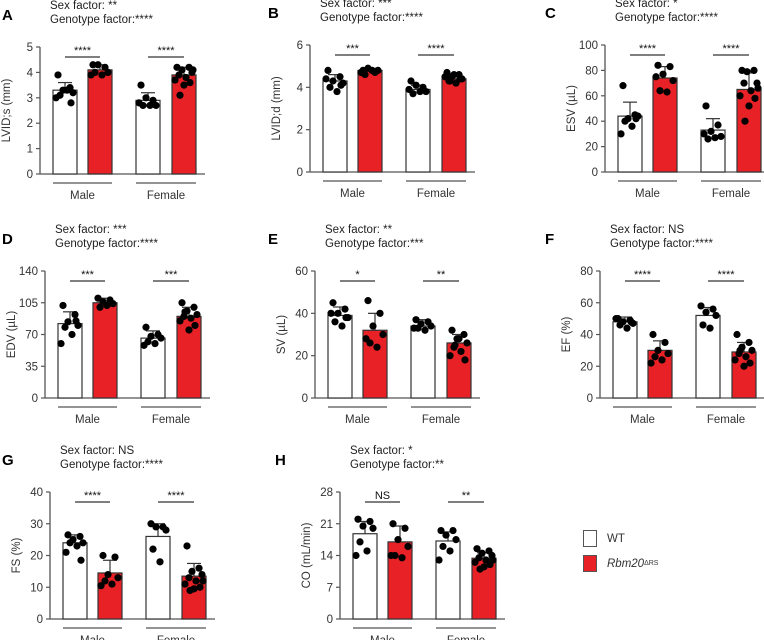  What do you see at coordinates (423, 362) in the screenshot?
I see `bar-wt-female` at bounding box center [423, 362].